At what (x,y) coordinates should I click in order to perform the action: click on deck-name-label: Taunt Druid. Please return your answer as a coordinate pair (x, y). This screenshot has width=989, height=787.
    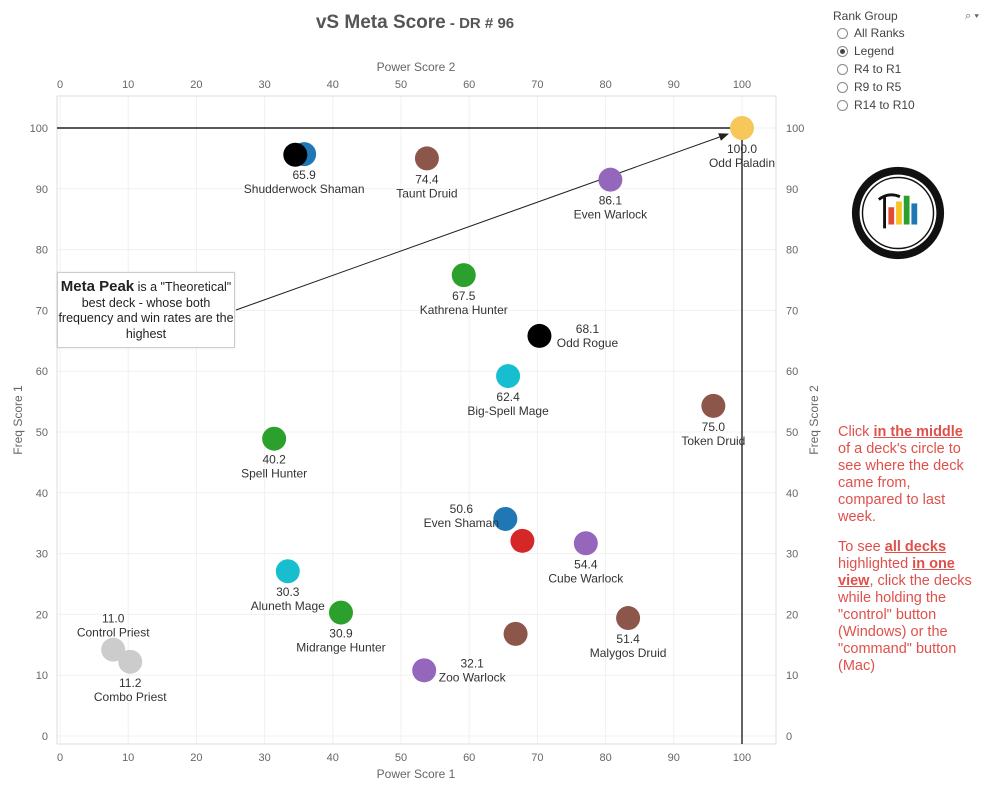
    Looking at the image, I should click on (426, 193).